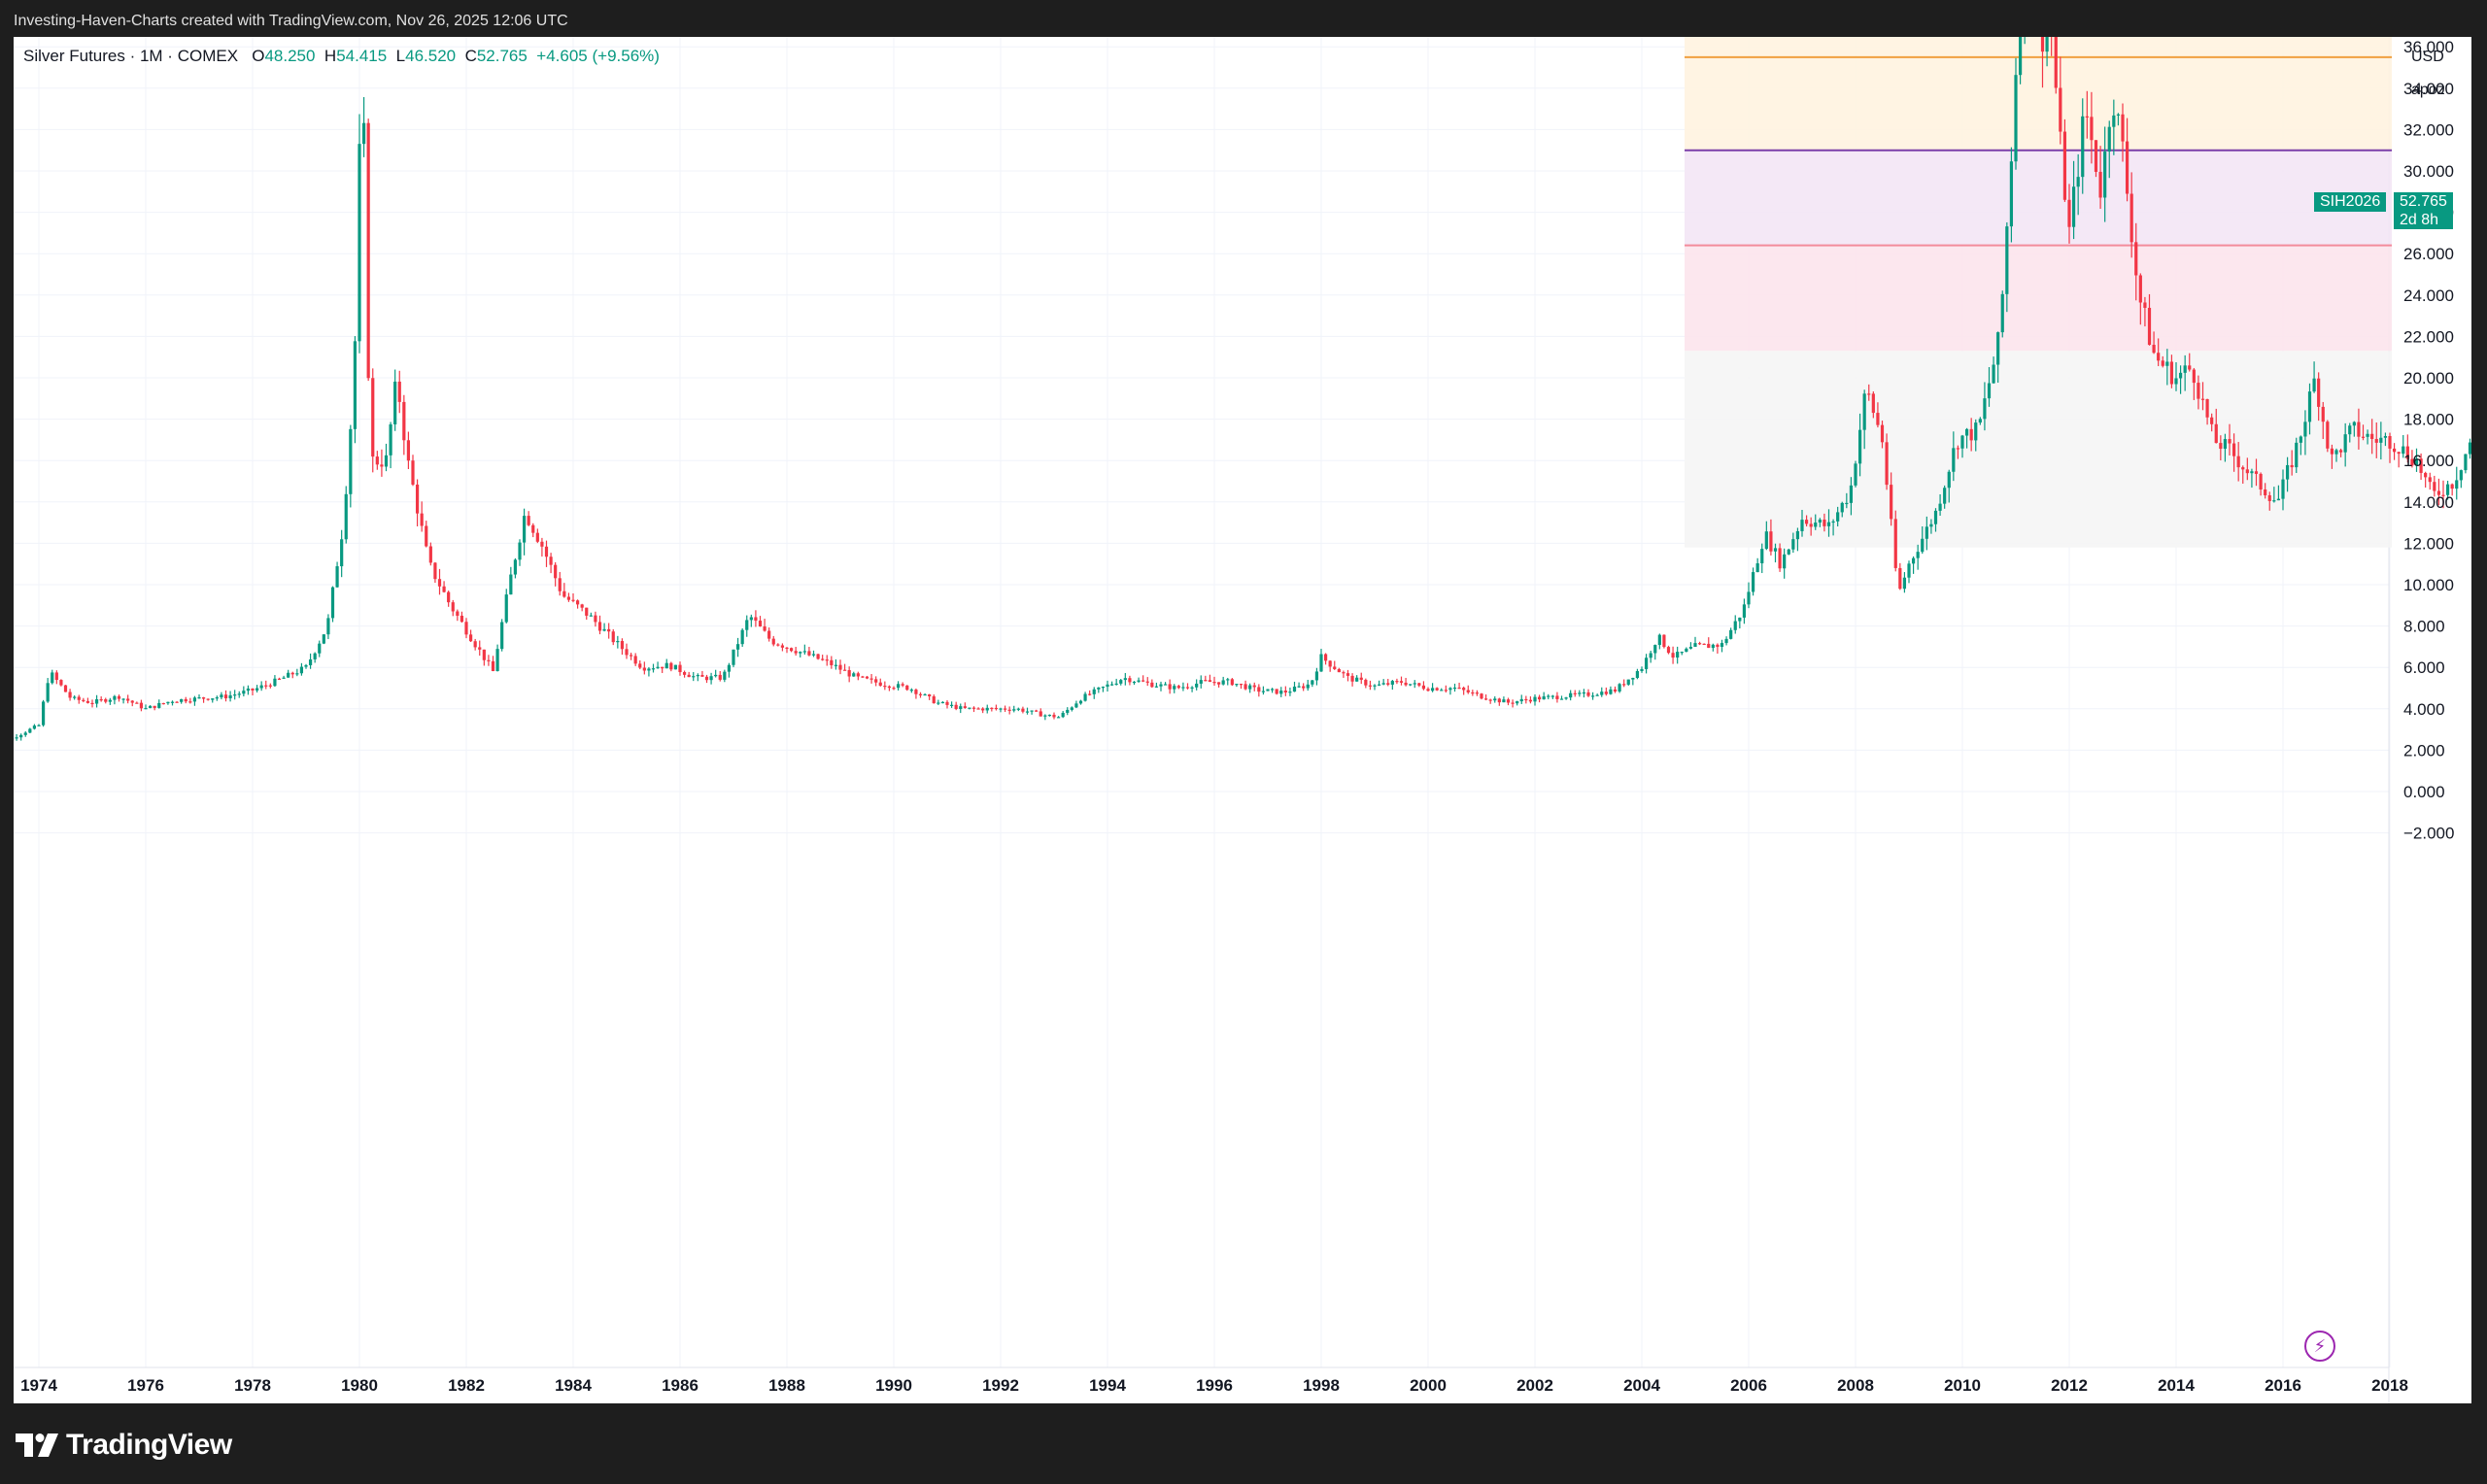 The width and height of the screenshot is (2487, 1484). What do you see at coordinates (2427, 57) in the screenshot?
I see `currency-label: USD` at bounding box center [2427, 57].